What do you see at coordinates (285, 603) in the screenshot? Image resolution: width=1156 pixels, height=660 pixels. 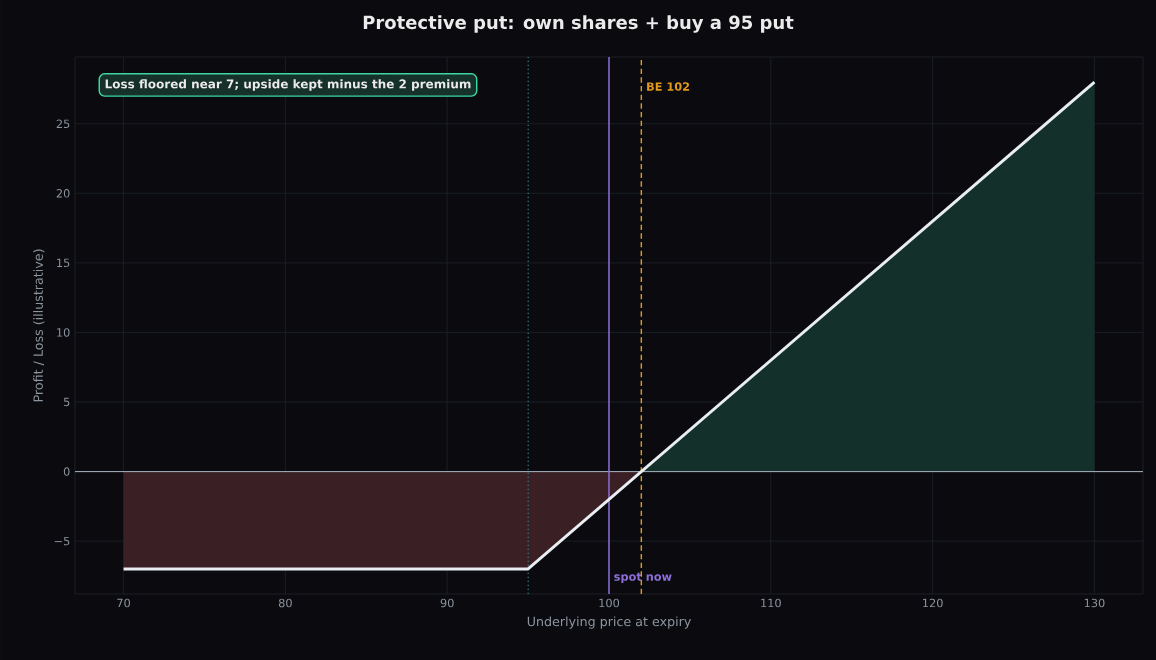 I see `x-tick-label: 80` at bounding box center [285, 603].